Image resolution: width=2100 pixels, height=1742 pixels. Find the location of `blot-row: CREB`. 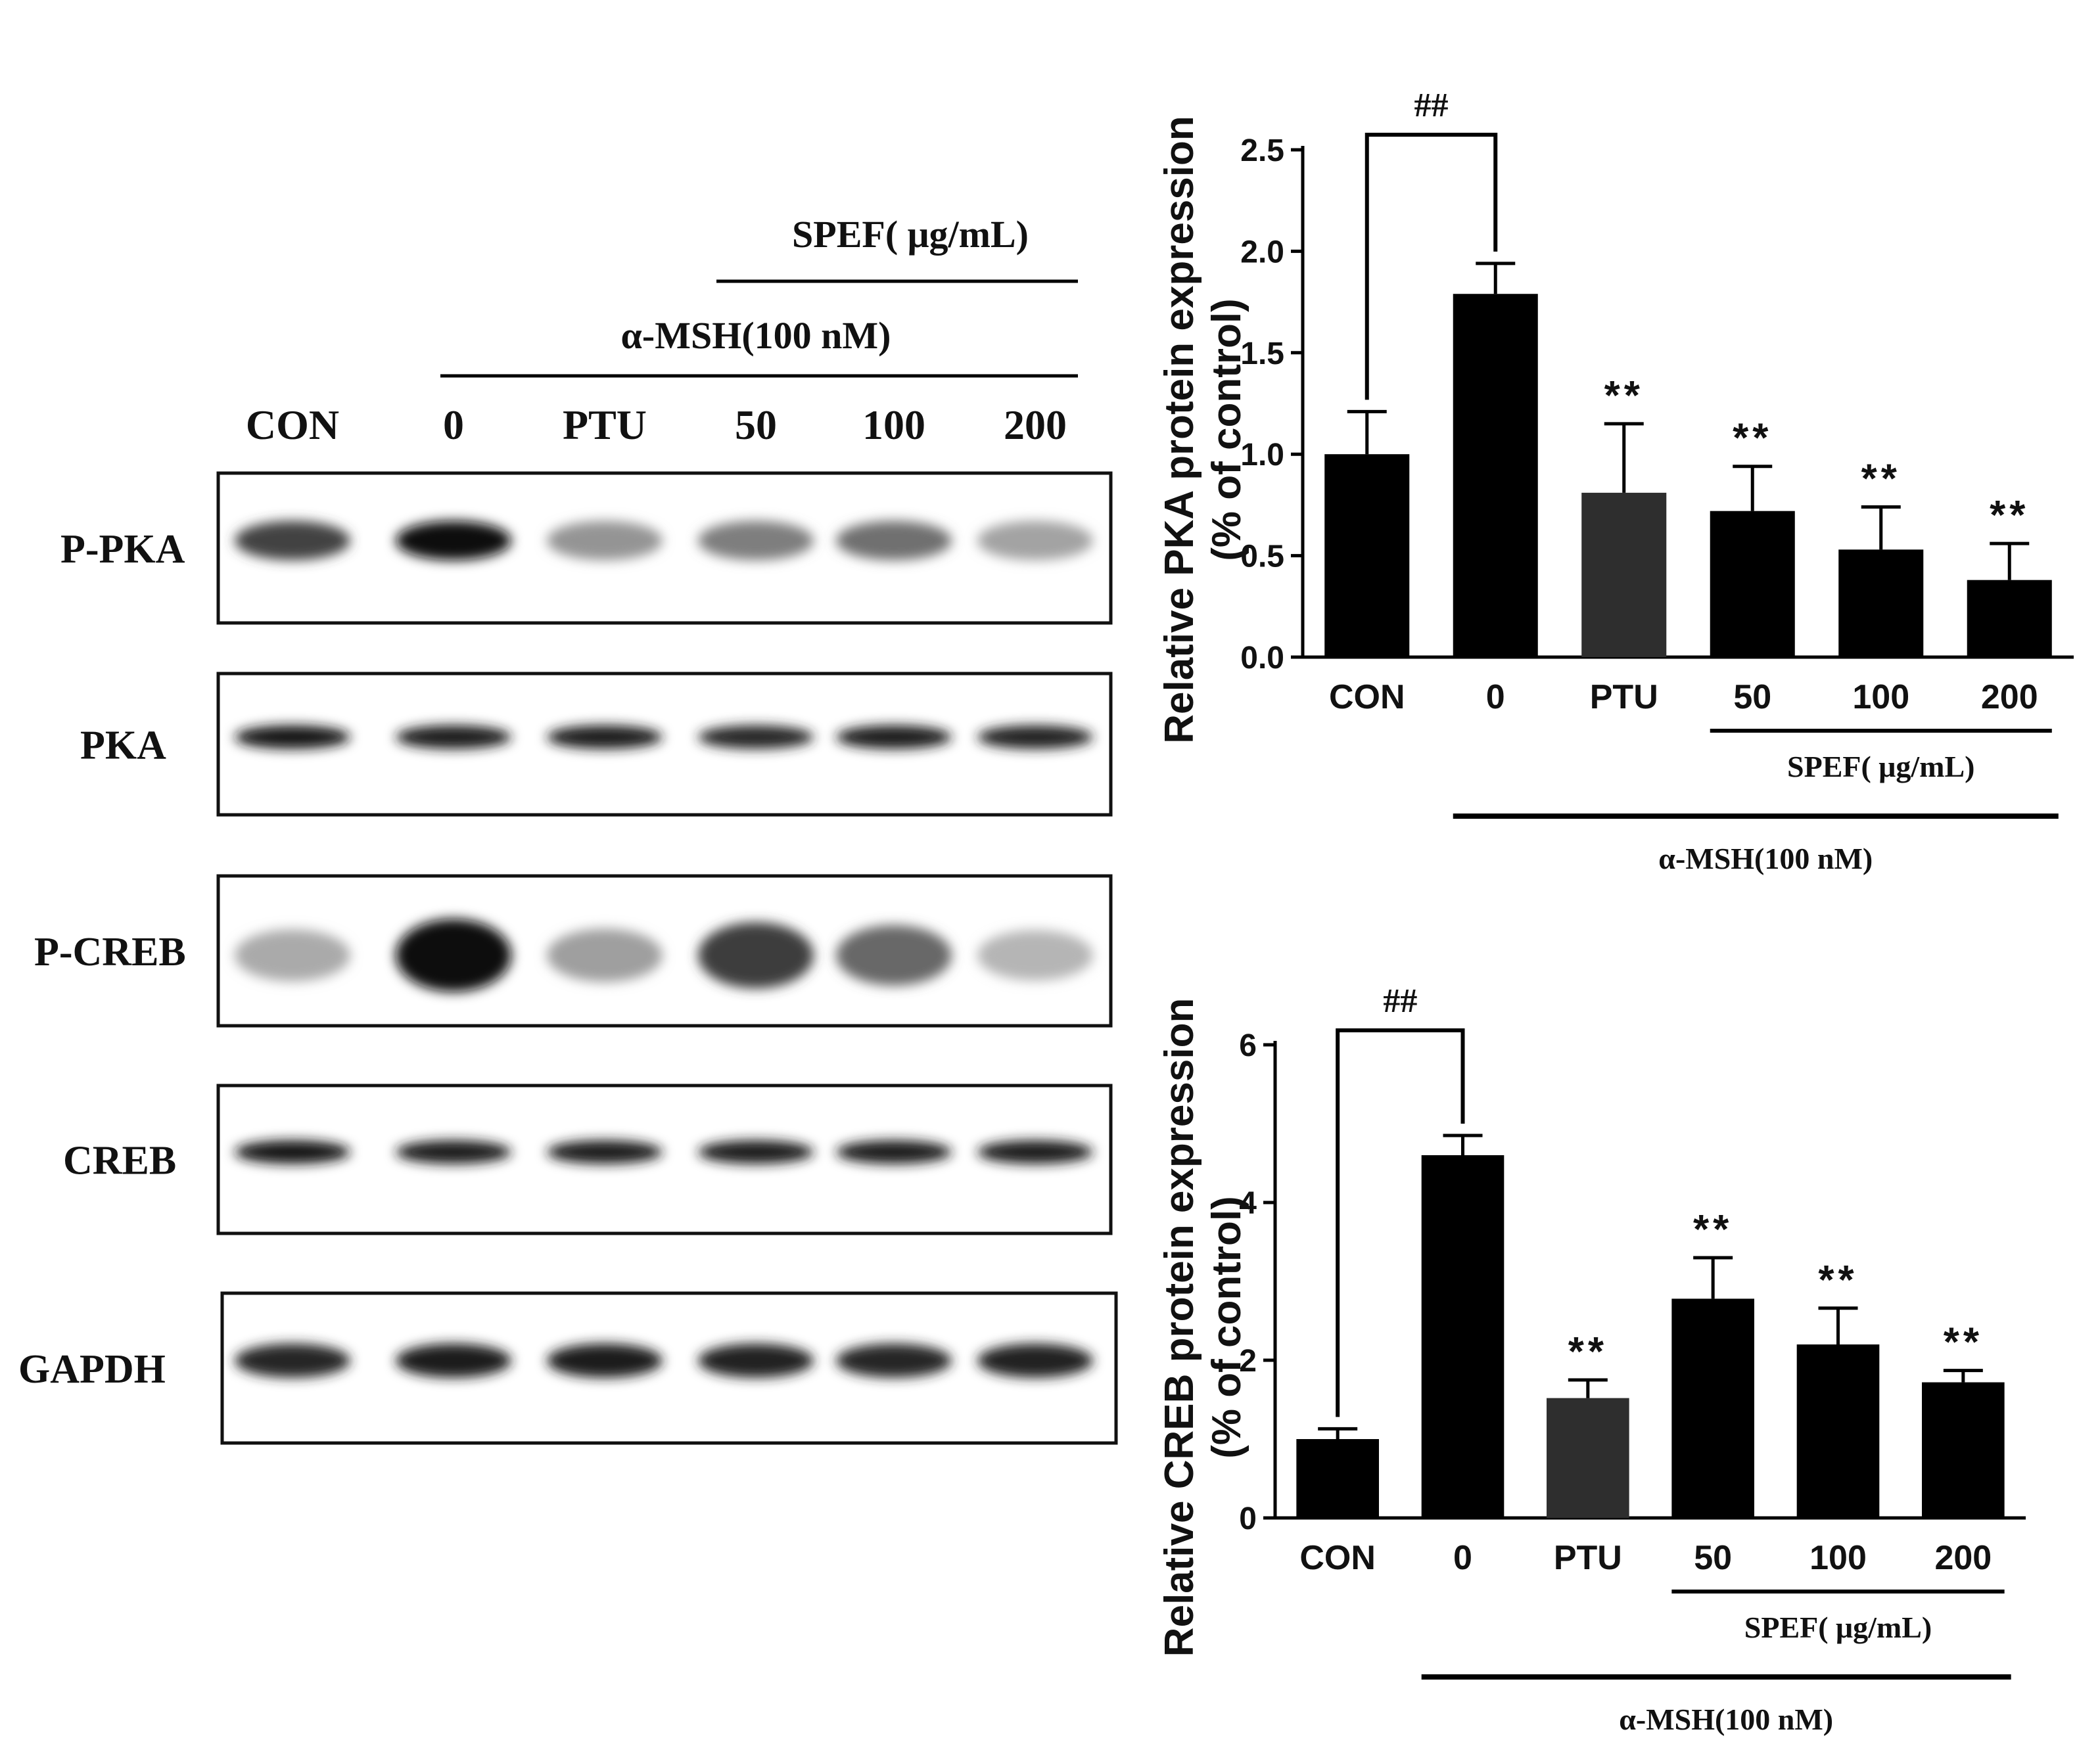

blot-row: CREB is located at coordinates (588, 1159).